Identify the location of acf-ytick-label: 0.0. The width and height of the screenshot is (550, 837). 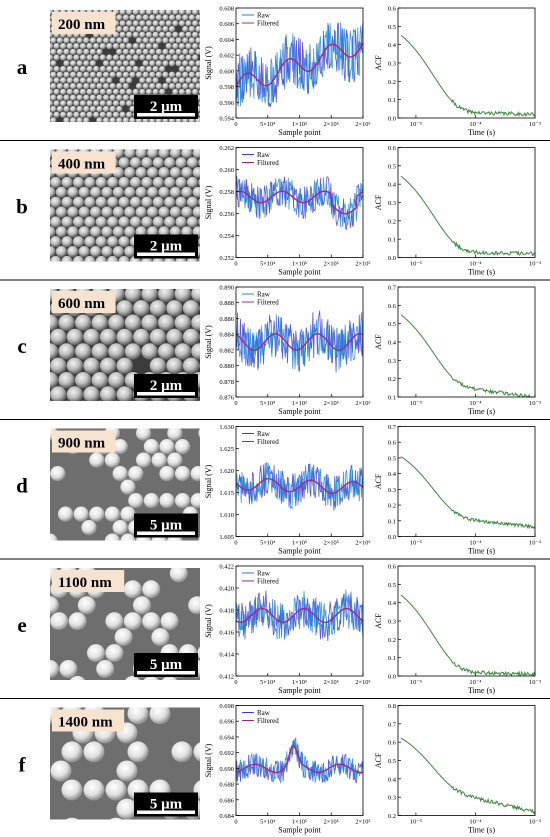
(392, 537).